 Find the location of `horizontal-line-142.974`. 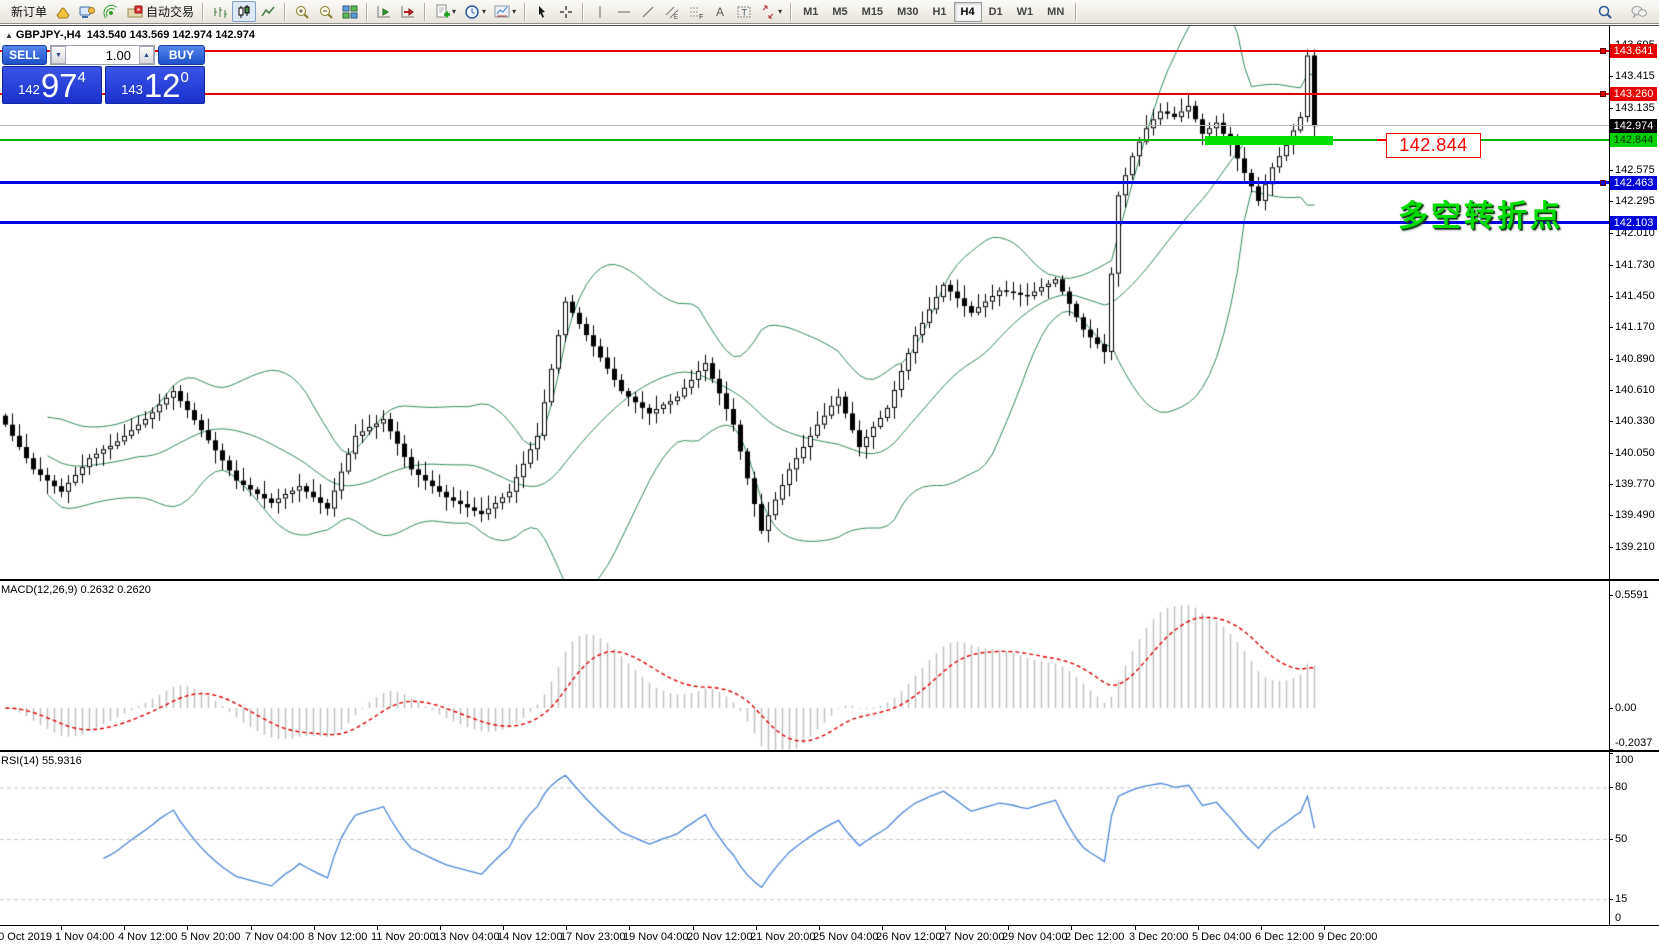

horizontal-line-142.974 is located at coordinates (804, 126).